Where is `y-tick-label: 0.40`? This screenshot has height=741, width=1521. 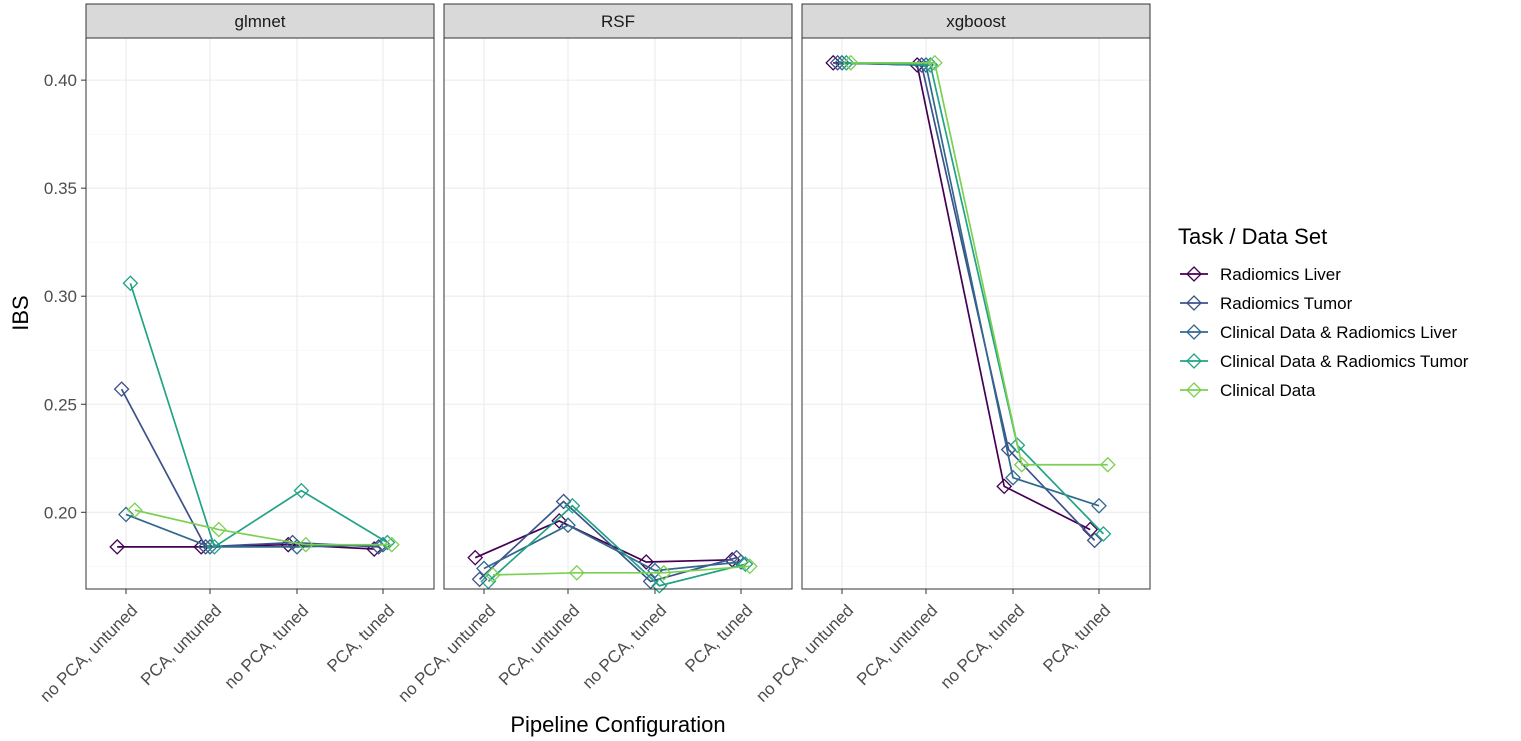 y-tick-label: 0.40 is located at coordinates (60, 80).